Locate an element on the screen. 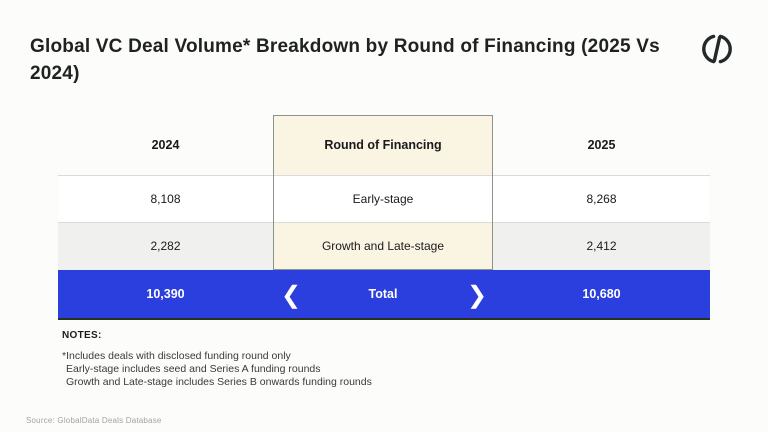 Image resolution: width=768 pixels, height=432 pixels. total-2024-value: 10,390 is located at coordinates (165, 294).